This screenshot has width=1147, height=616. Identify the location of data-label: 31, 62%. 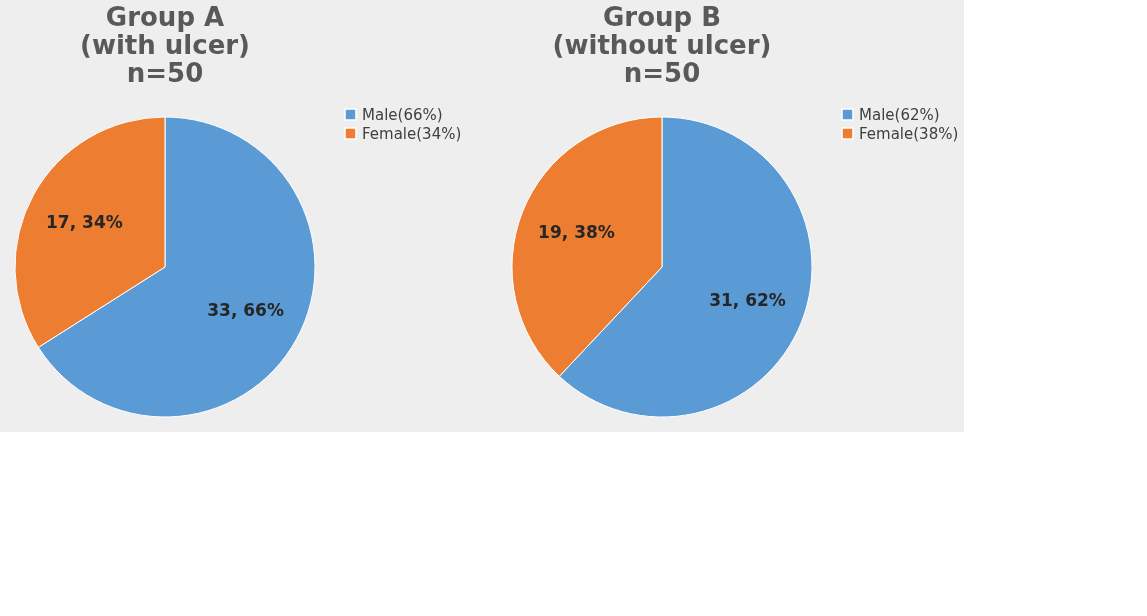
(747, 299).